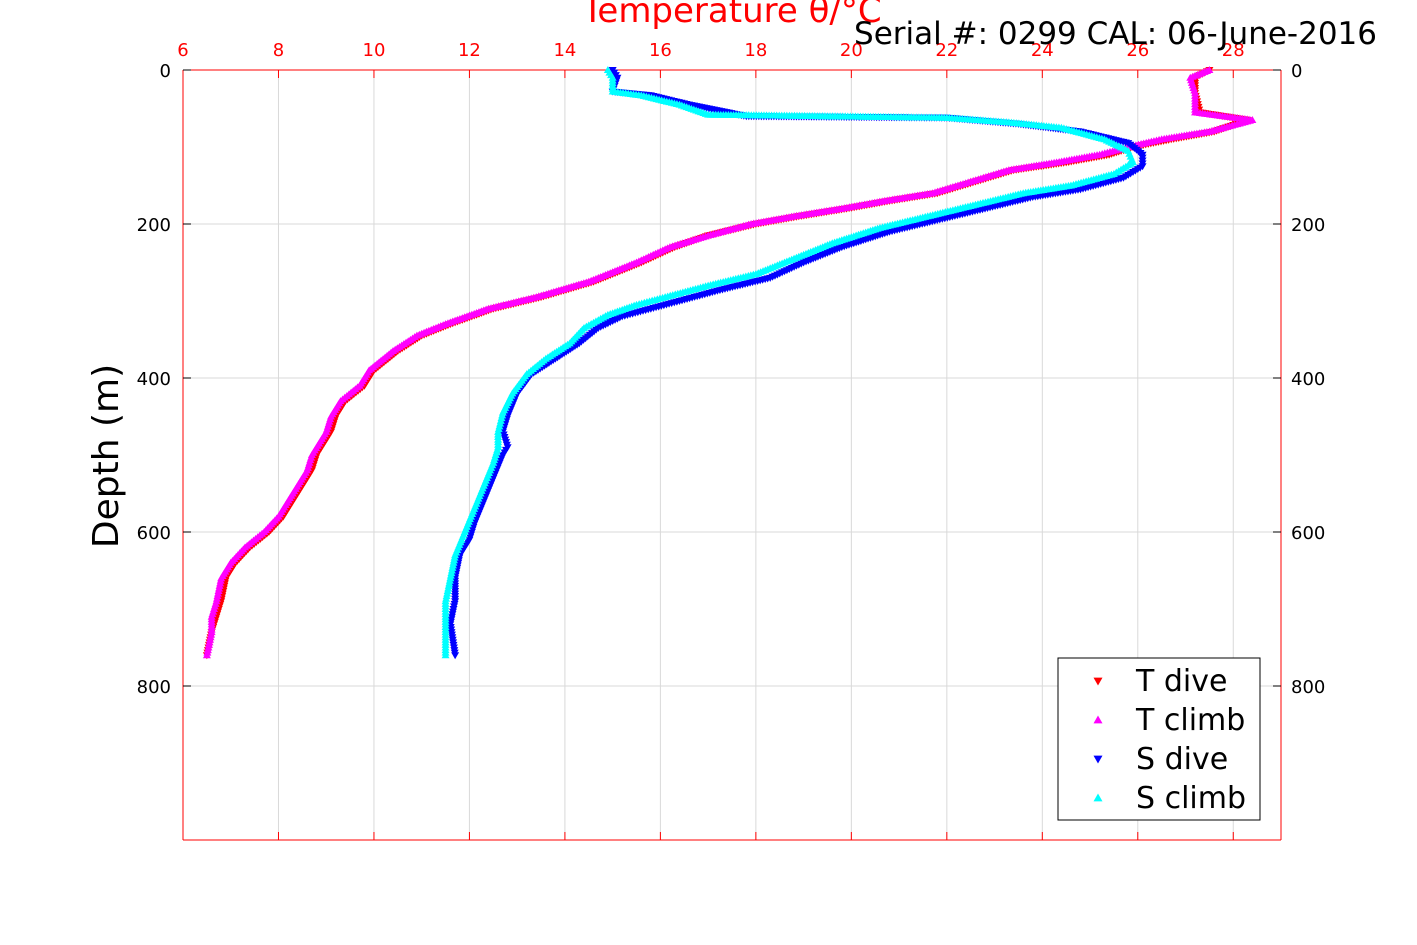 The image size is (1417, 945). I want to click on legend-item: S dive, so click(1160, 759).